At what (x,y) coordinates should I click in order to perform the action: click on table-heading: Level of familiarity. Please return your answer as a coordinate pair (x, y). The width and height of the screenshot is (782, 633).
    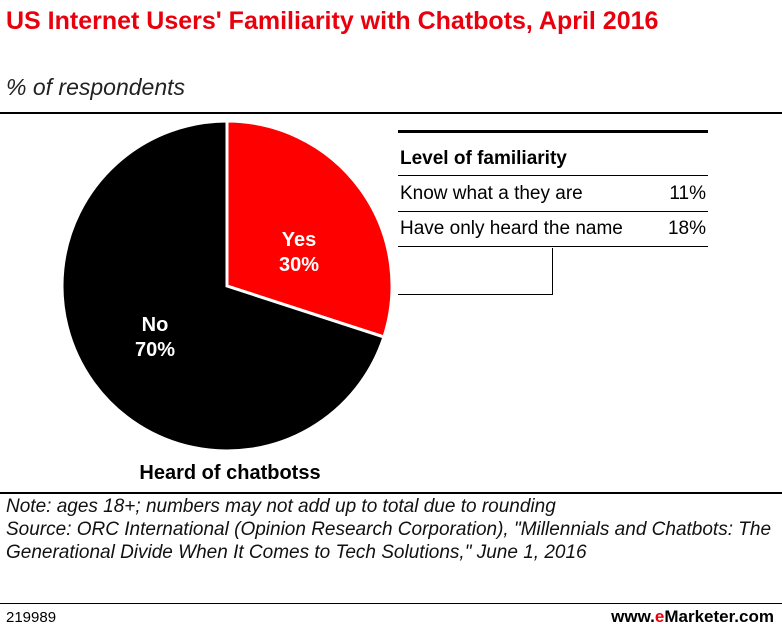
    Looking at the image, I should click on (483, 158).